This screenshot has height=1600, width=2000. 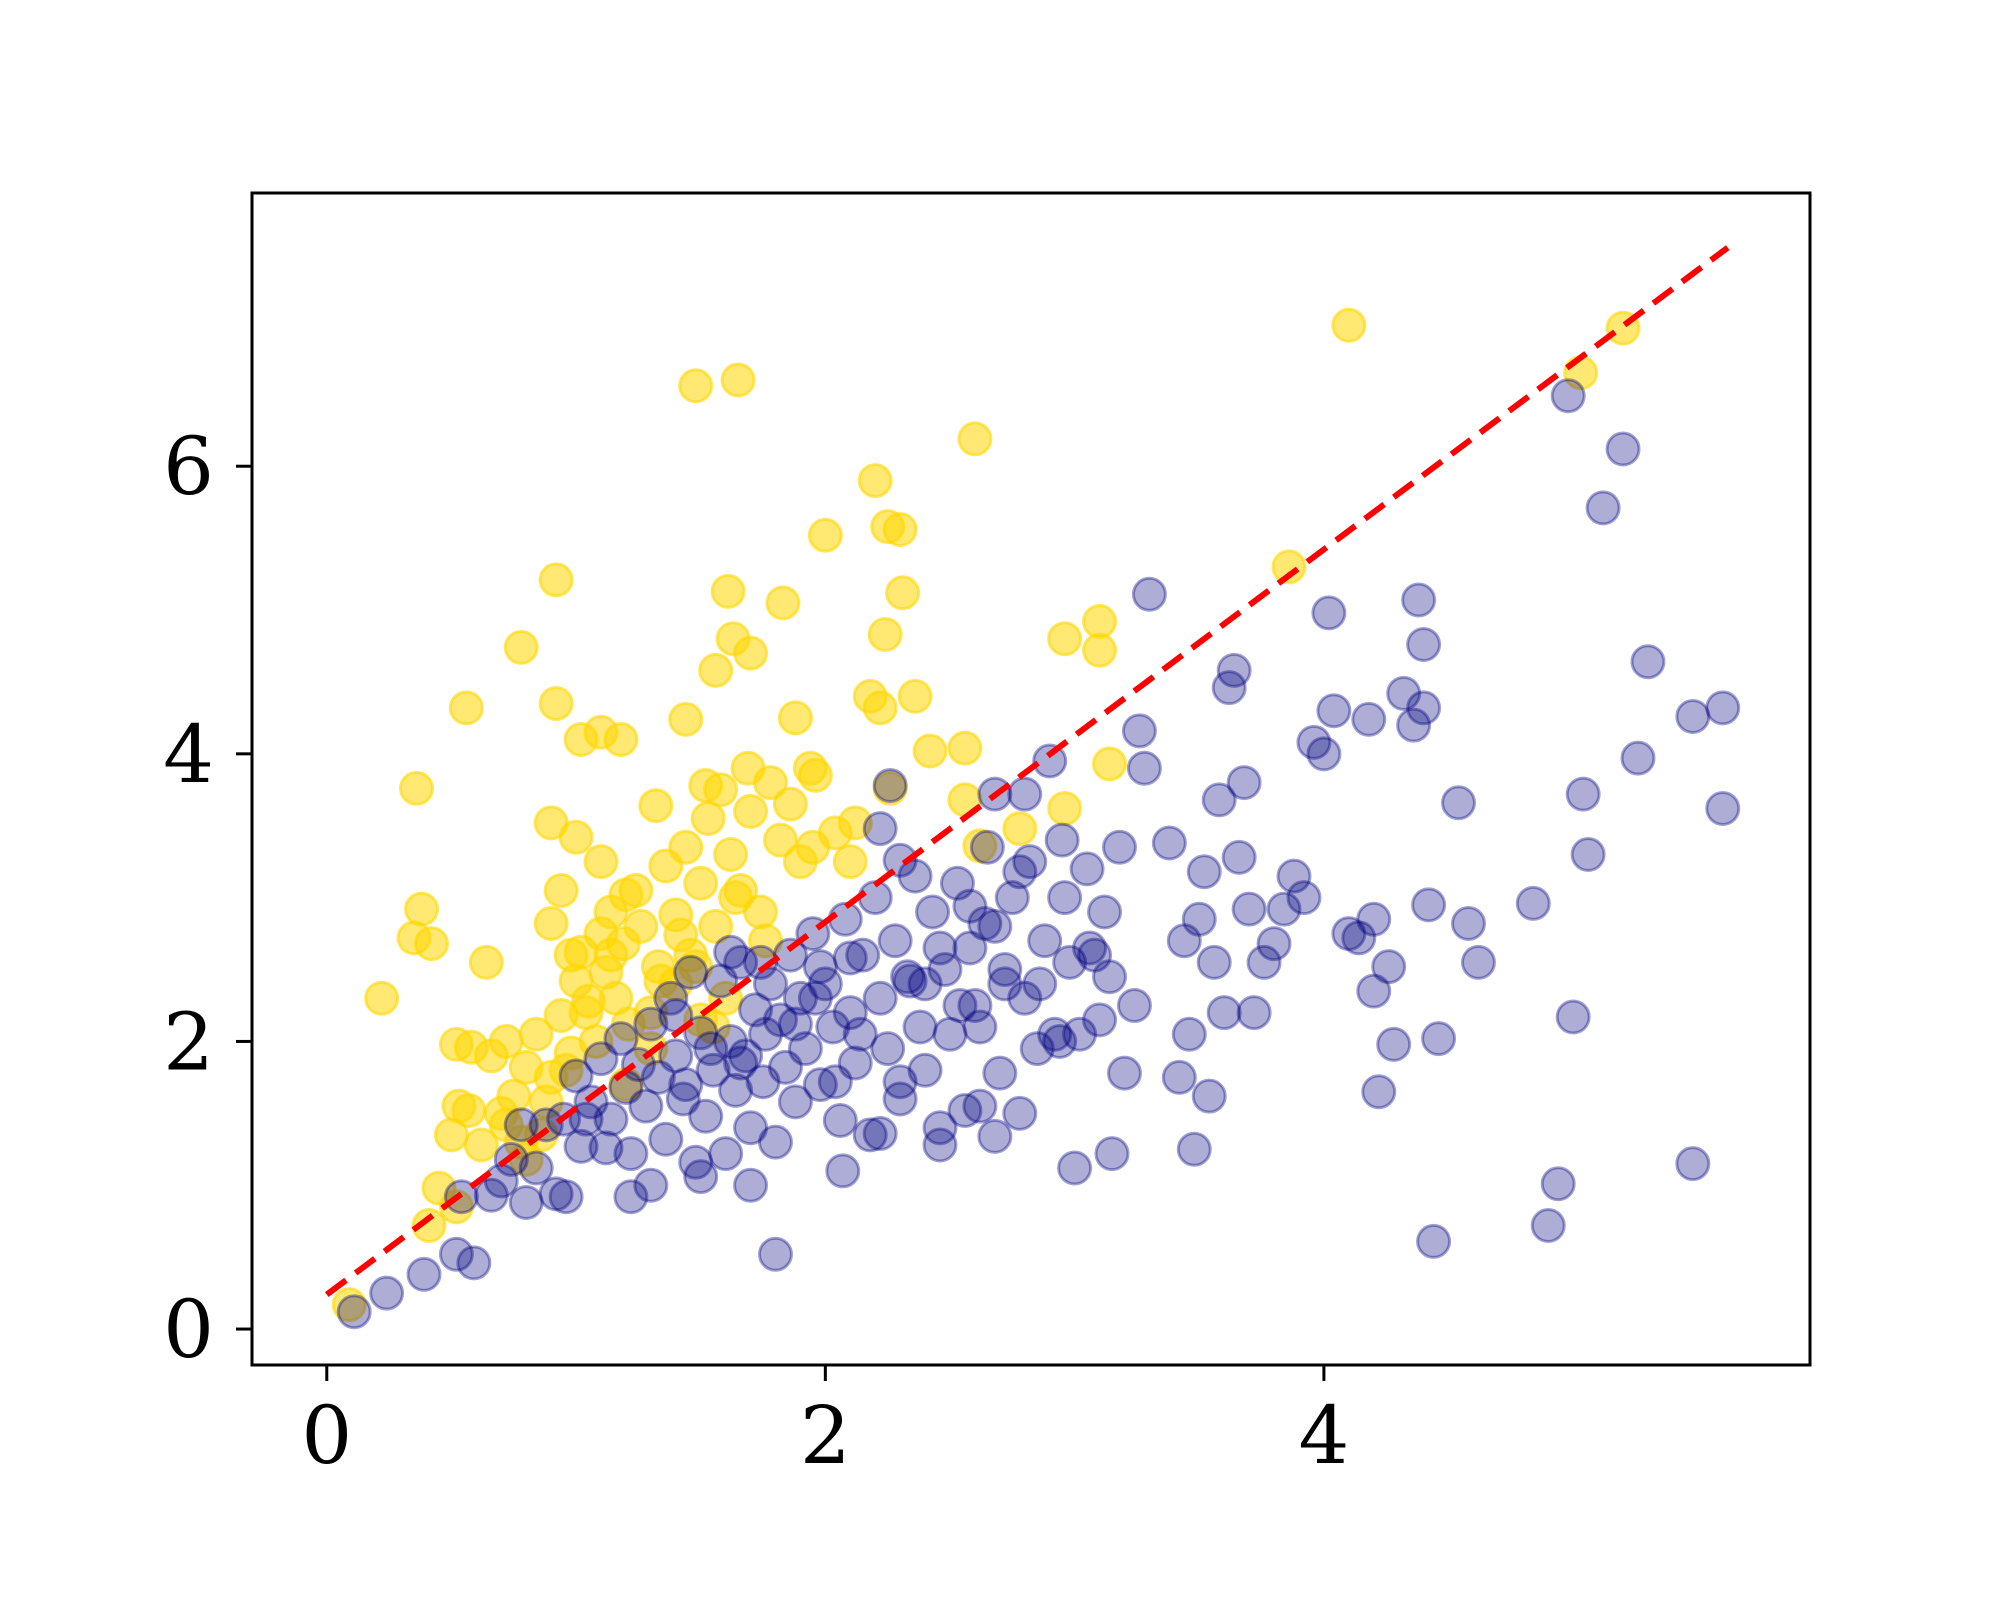 What do you see at coordinates (825, 1435) in the screenshot?
I see `x-tick-label: 2` at bounding box center [825, 1435].